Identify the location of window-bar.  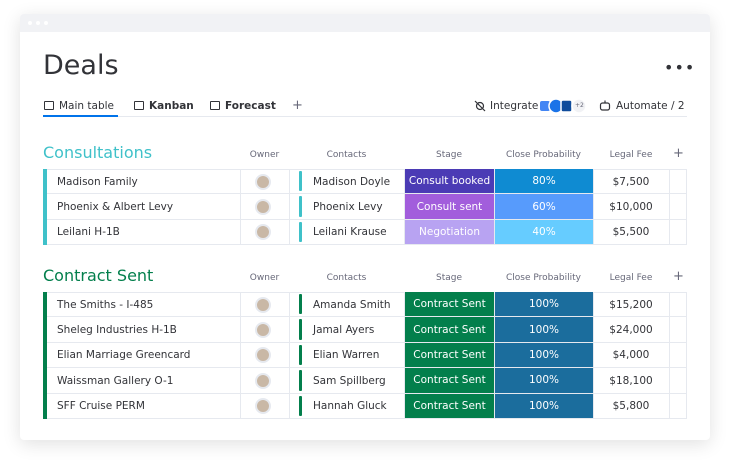
(365, 23).